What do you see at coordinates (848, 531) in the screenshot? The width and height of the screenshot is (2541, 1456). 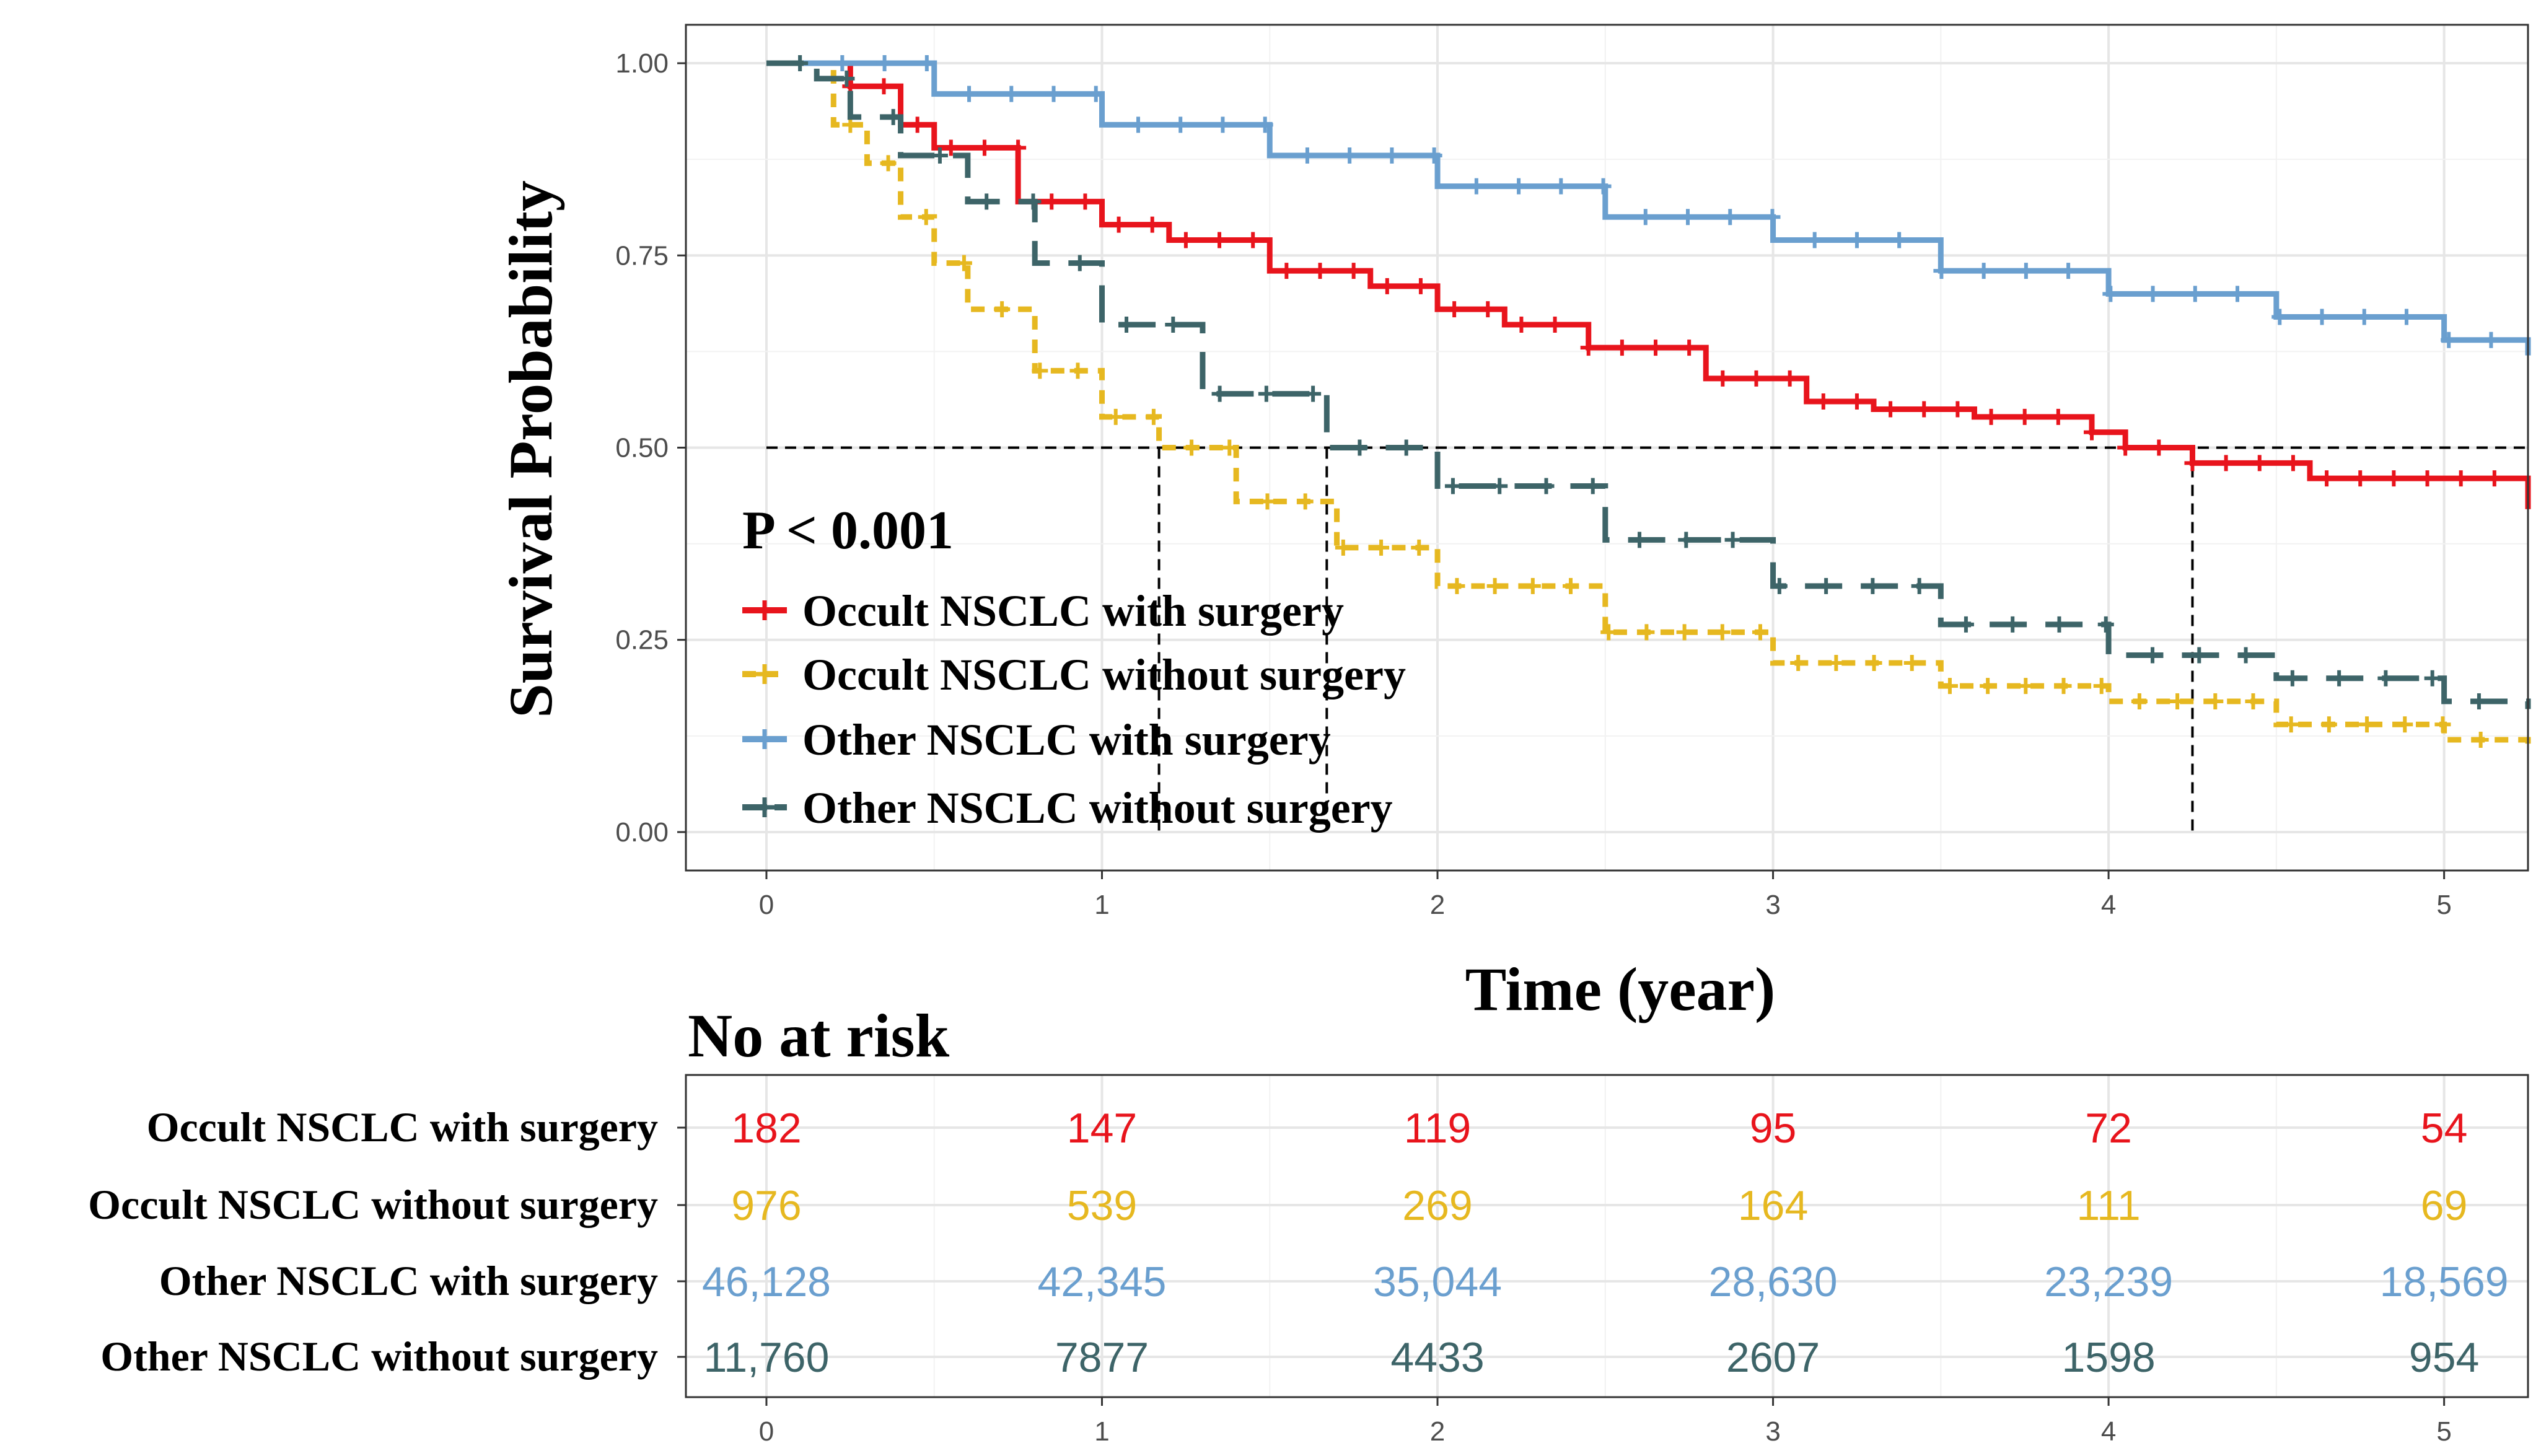 I see `p-value-label: P < 0.001` at bounding box center [848, 531].